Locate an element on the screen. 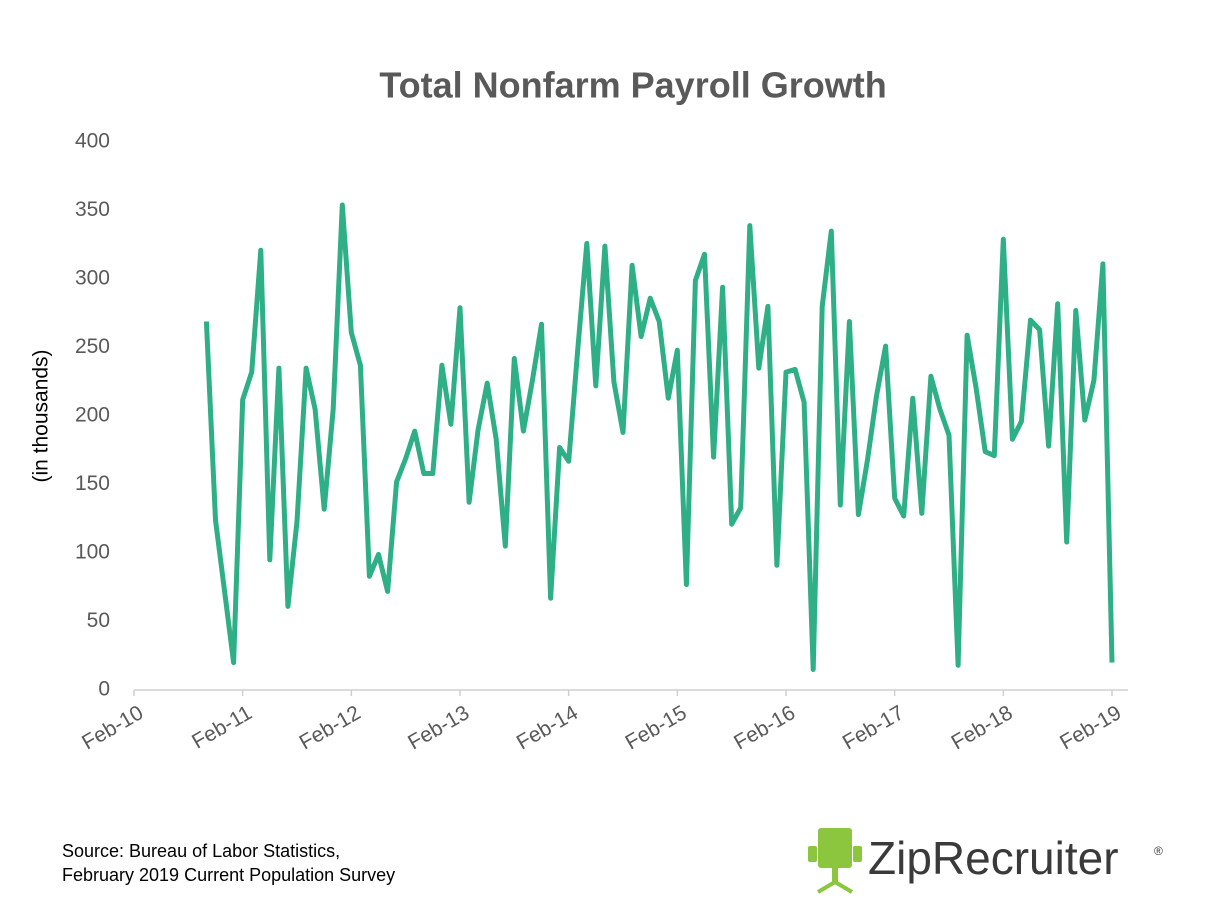  x-tick-label: Feb-15 is located at coordinates (655, 727).